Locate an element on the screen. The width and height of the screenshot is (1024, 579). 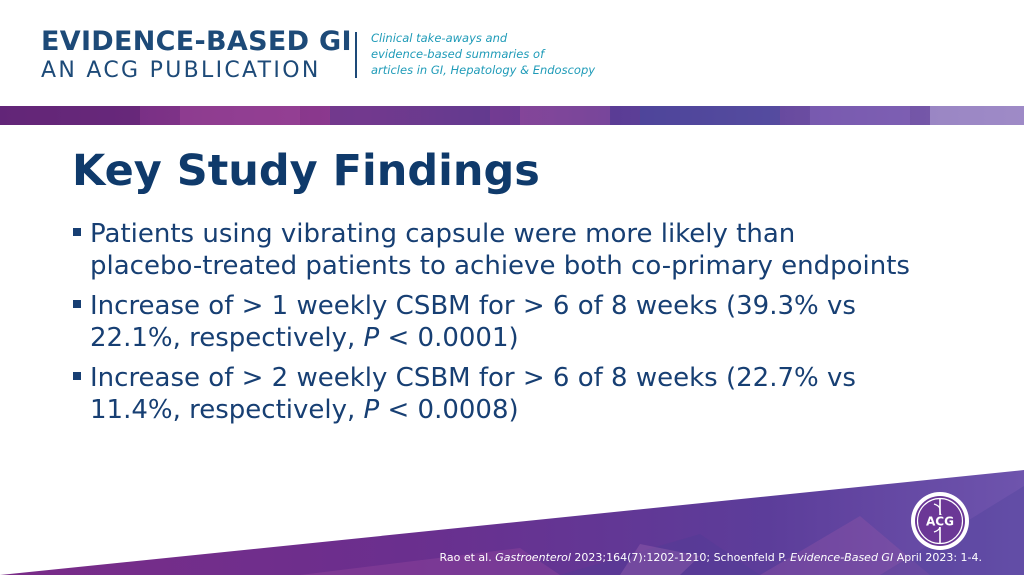
acg-caduceus-logo-icon: ACG is located at coordinates (940, 521).